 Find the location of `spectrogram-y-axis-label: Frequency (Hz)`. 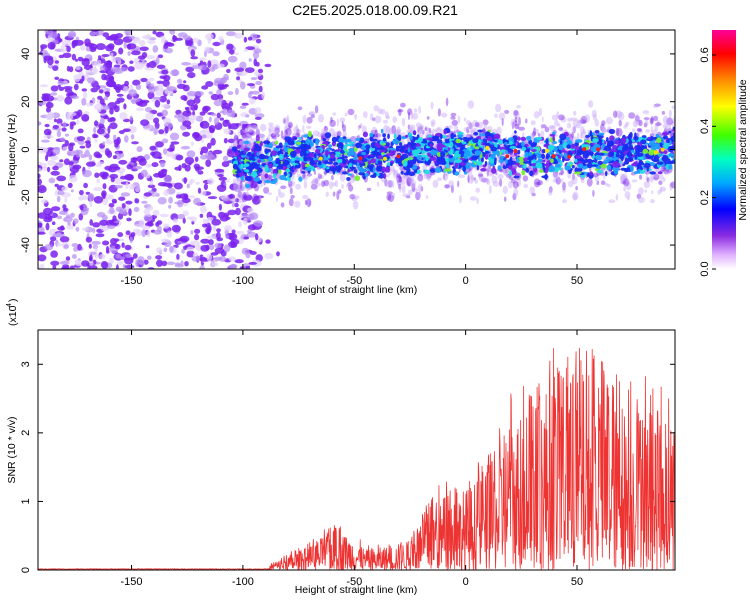

spectrogram-y-axis-label: Frequency (Hz) is located at coordinates (12, 150).